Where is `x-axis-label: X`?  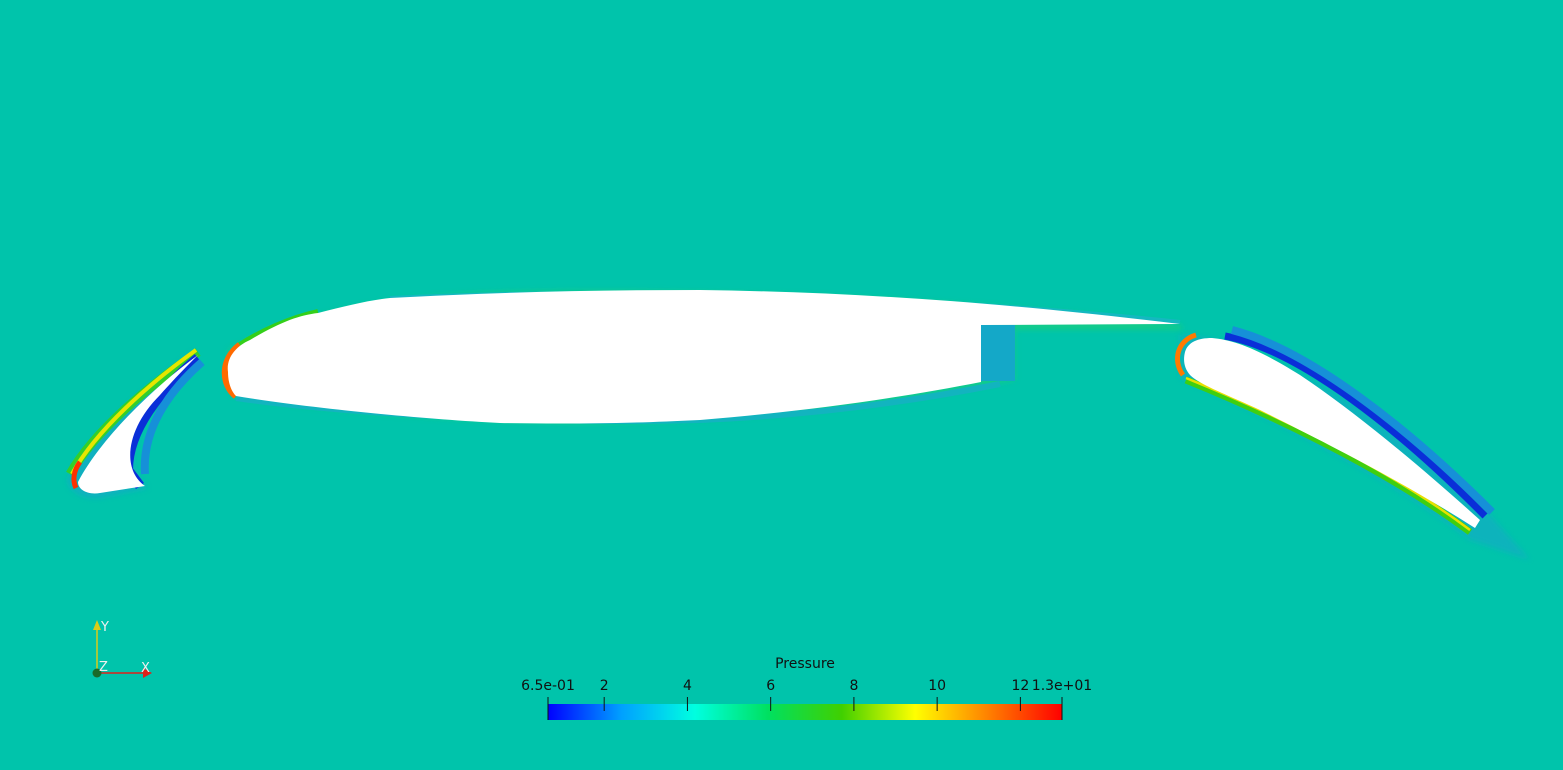 x-axis-label: X is located at coordinates (145, 668).